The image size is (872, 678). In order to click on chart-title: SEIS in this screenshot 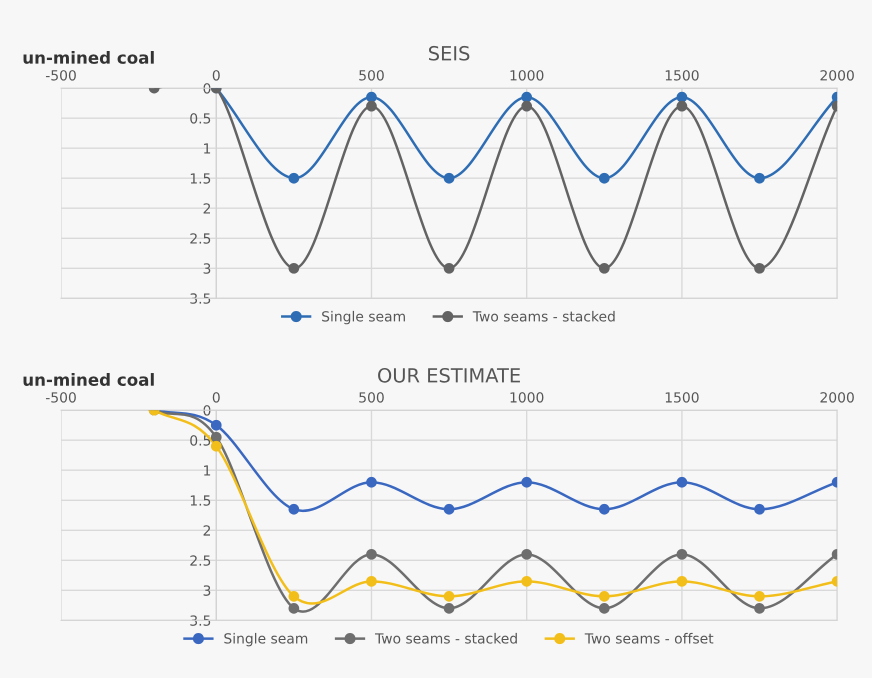, I will do `click(449, 53)`.